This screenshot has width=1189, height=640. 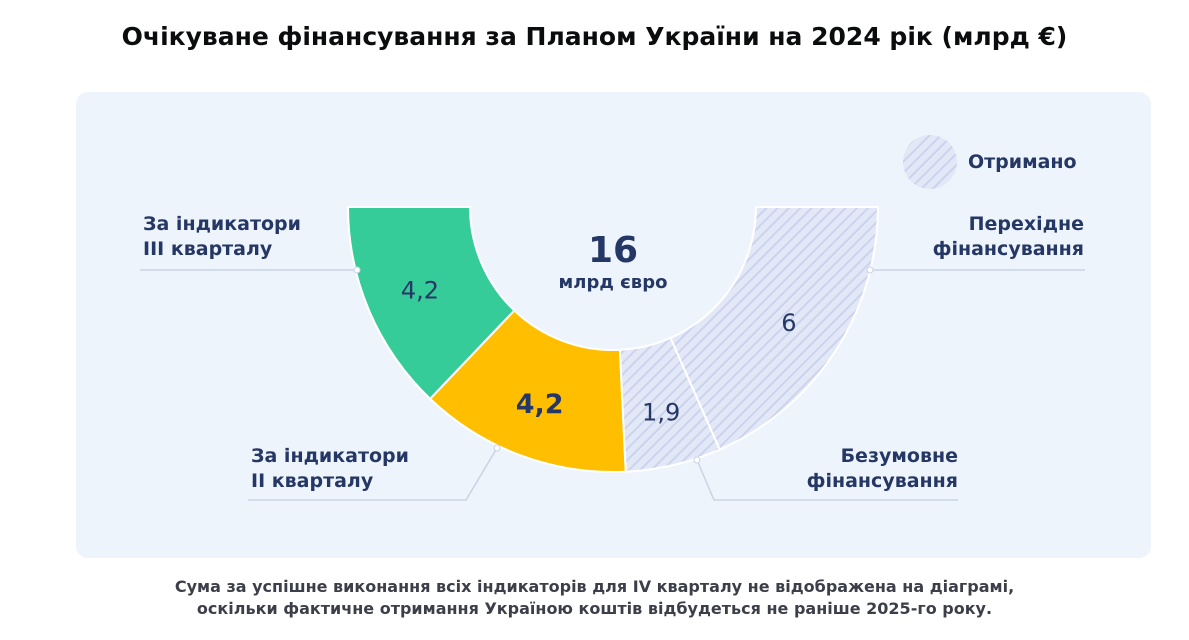 What do you see at coordinates (930, 162) in the screenshot?
I see `legend-hatched-swatch` at bounding box center [930, 162].